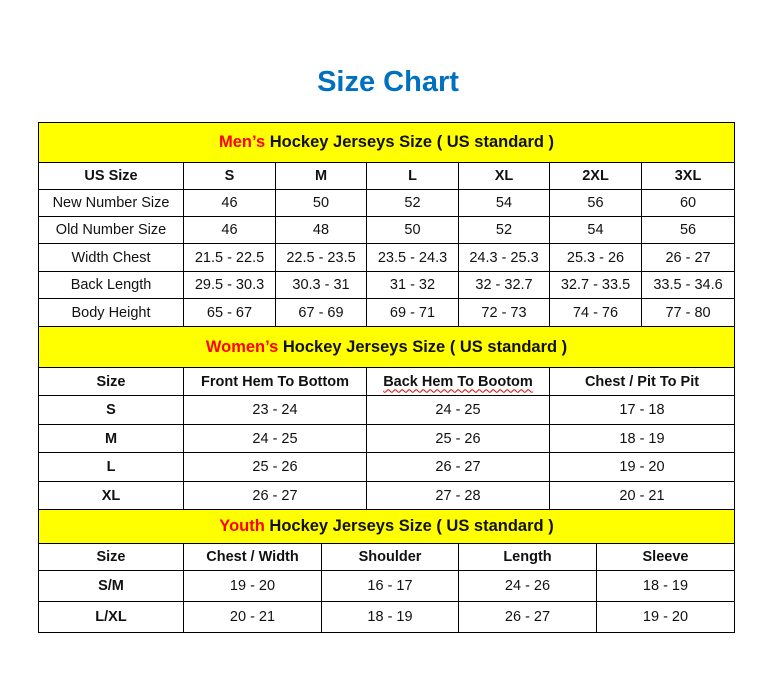 The height and width of the screenshot is (692, 776). I want to click on header-row: Size Chest / Width Shoulder Length Sleeve, so click(387, 557).